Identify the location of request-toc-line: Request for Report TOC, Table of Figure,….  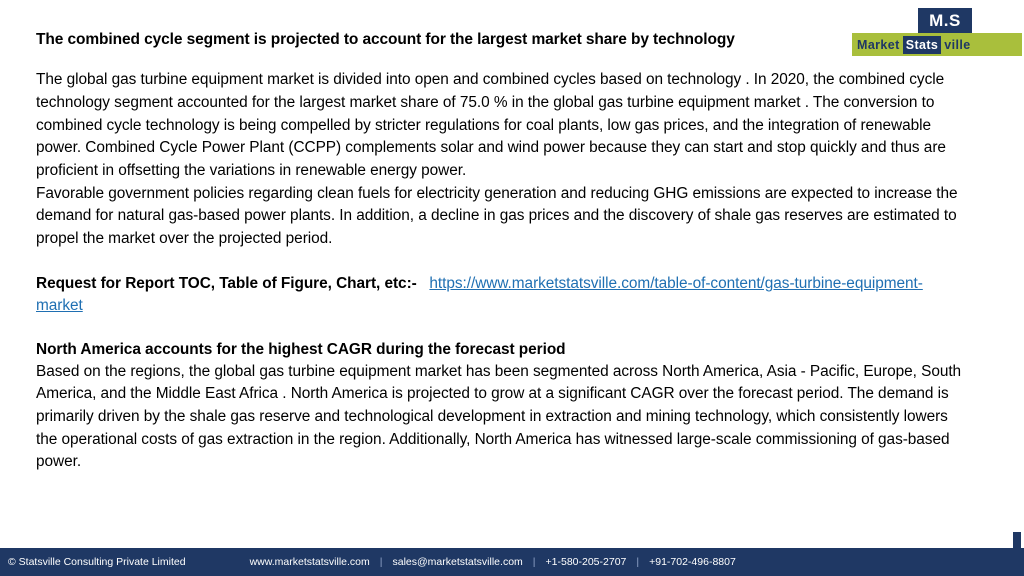
(502, 295).